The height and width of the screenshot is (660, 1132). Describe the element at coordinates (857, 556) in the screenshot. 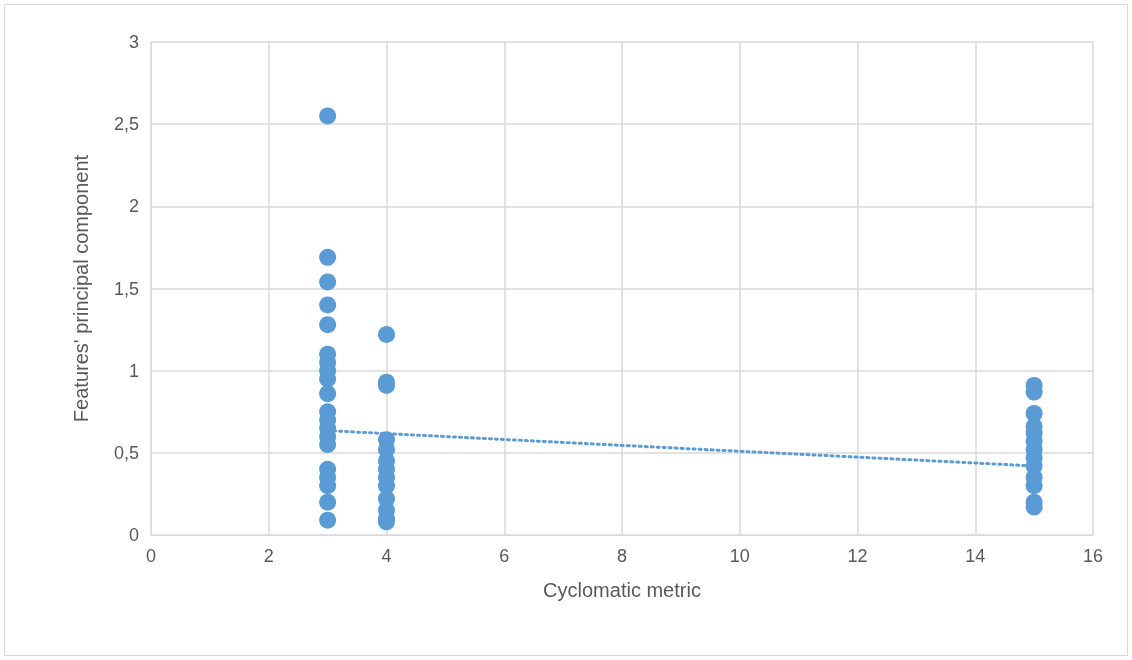

I see `x-tick-label: 12` at that location.